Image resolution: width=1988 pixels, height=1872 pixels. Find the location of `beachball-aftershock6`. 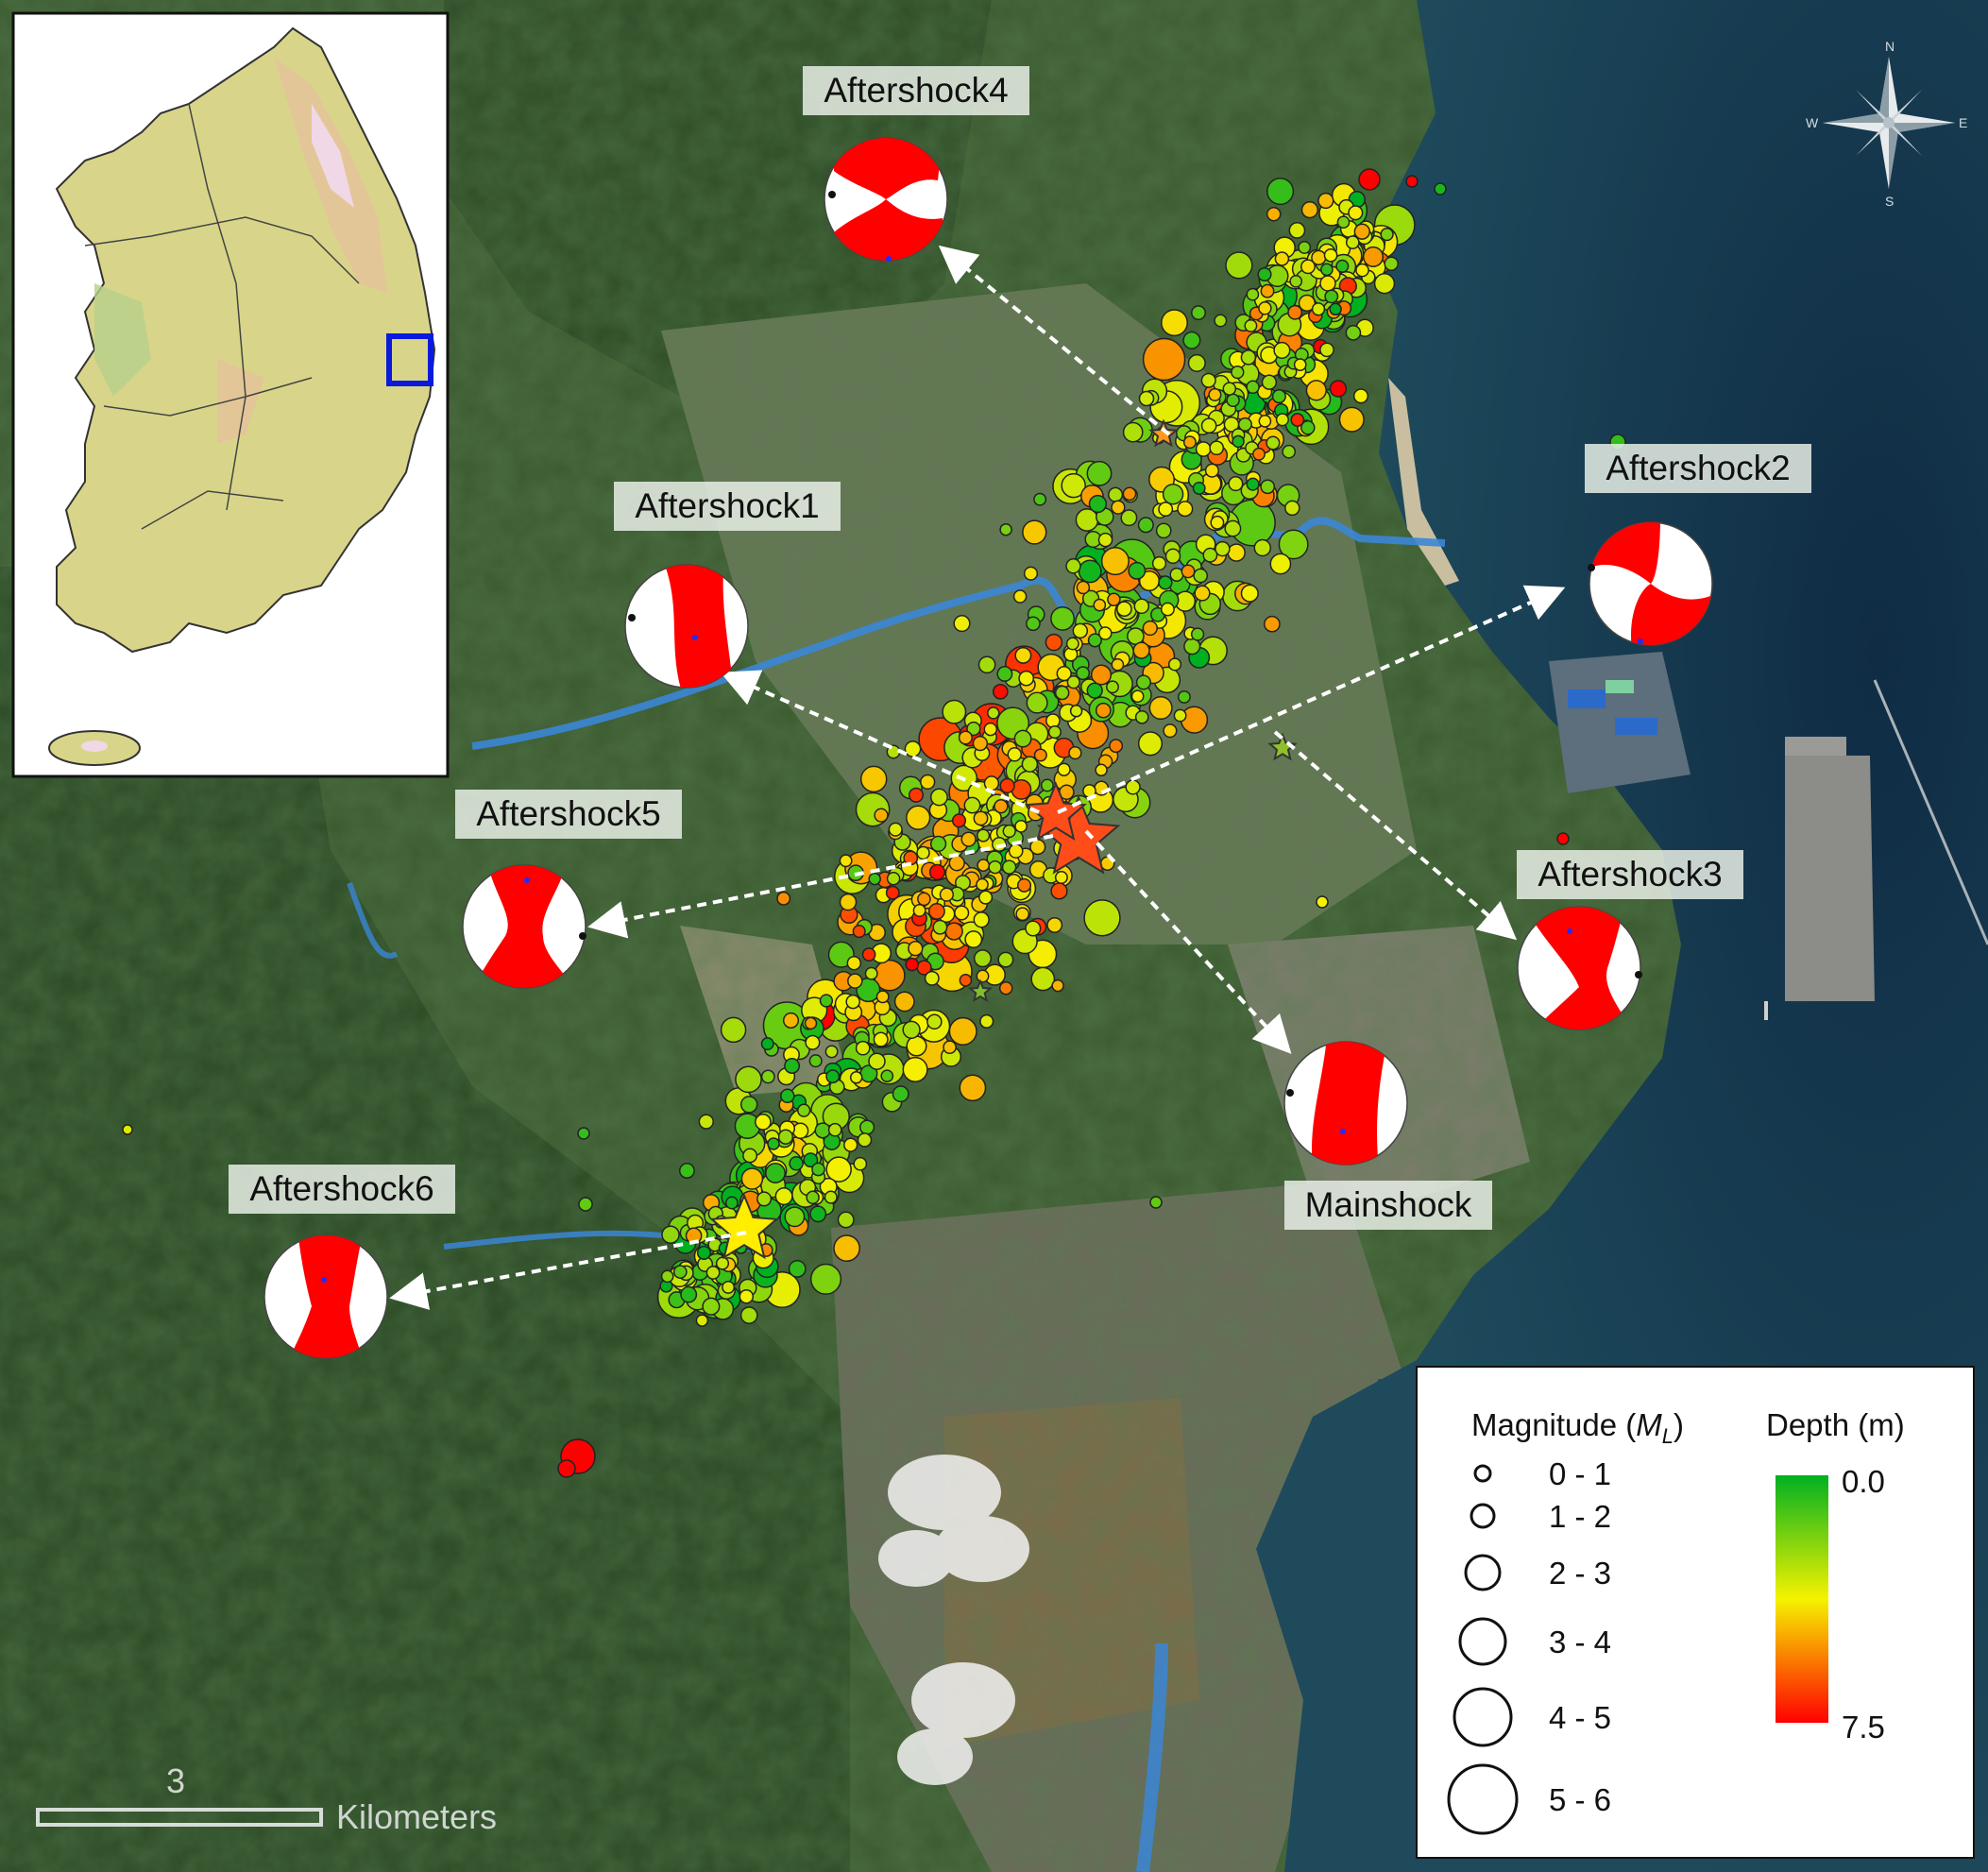

beachball-aftershock6 is located at coordinates (325, 1296).